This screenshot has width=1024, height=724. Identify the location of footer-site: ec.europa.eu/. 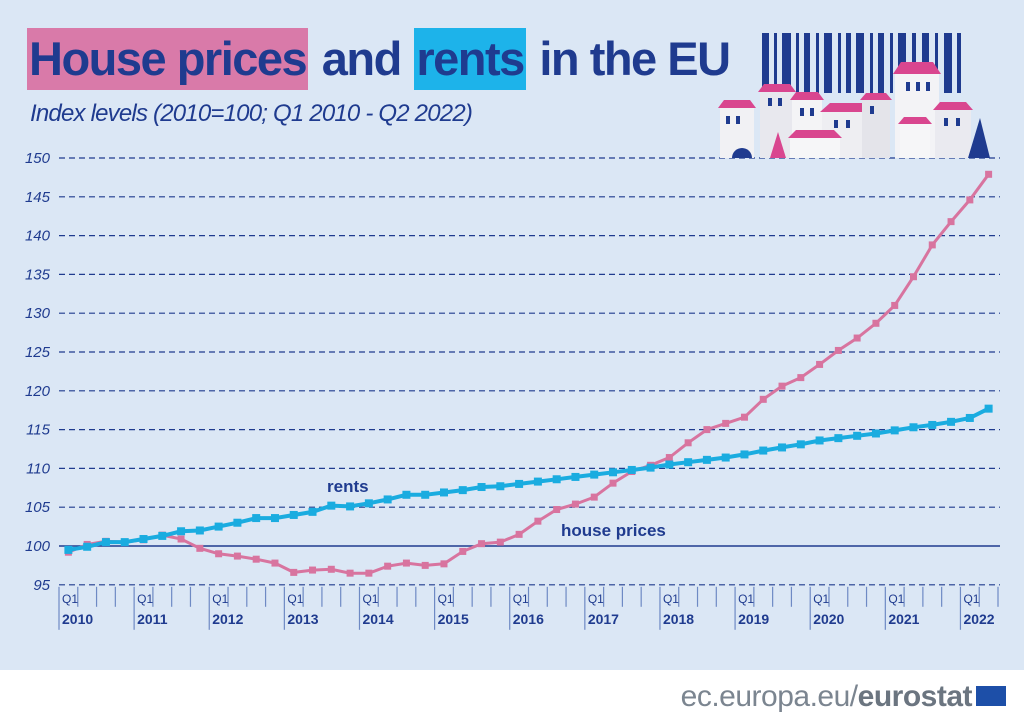
(769, 696).